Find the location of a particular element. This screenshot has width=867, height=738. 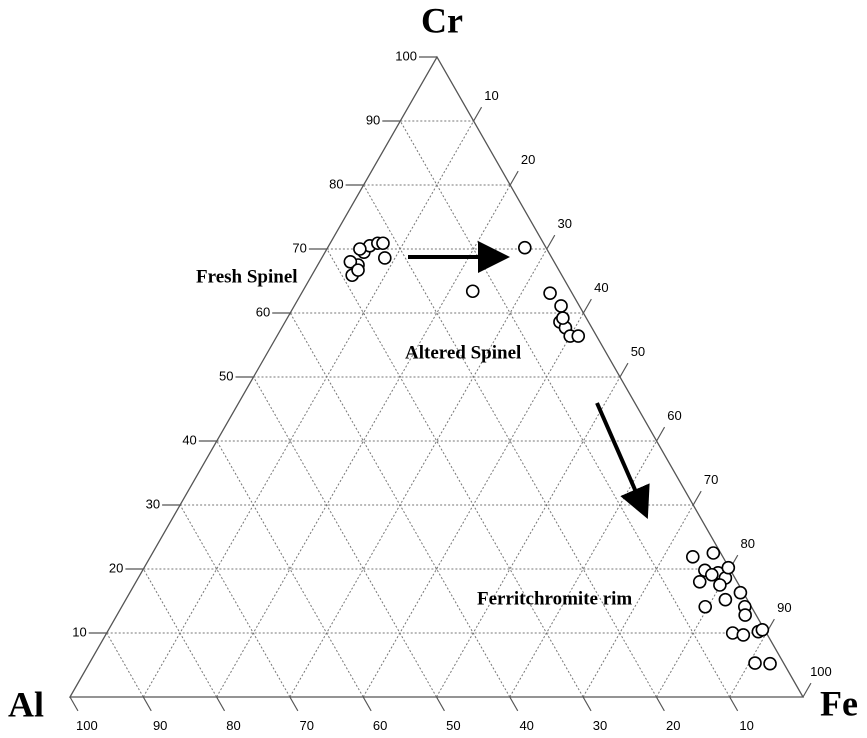

cr-tick-label: 90 is located at coordinates (373, 119).